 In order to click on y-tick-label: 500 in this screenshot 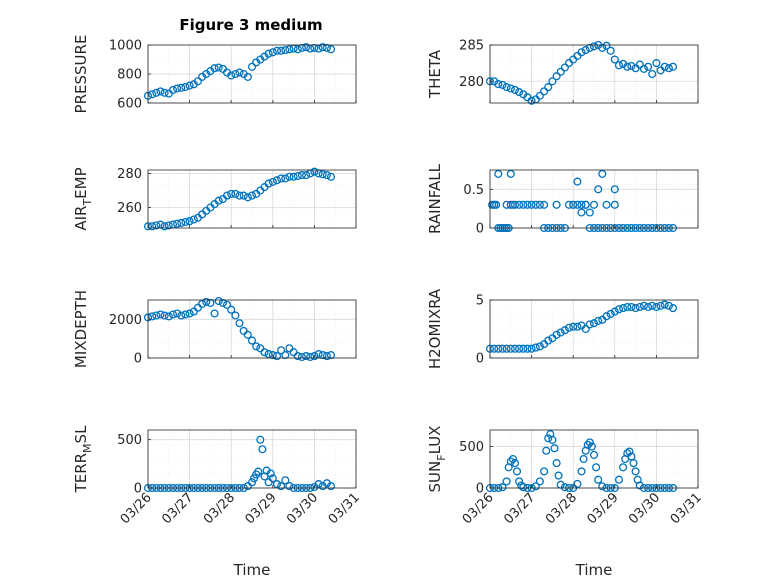, I will do `click(471, 447)`.